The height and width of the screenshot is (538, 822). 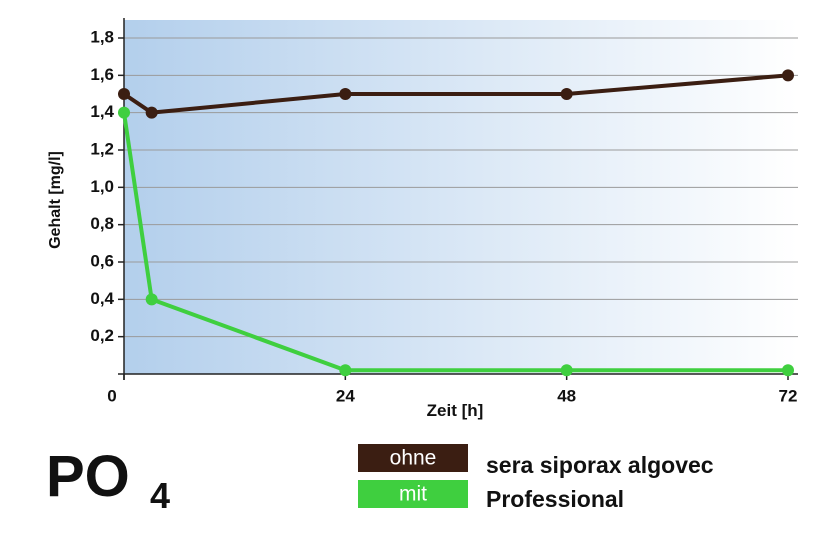 What do you see at coordinates (102, 36) in the screenshot?
I see `y-tick-label: 1,8` at bounding box center [102, 36].